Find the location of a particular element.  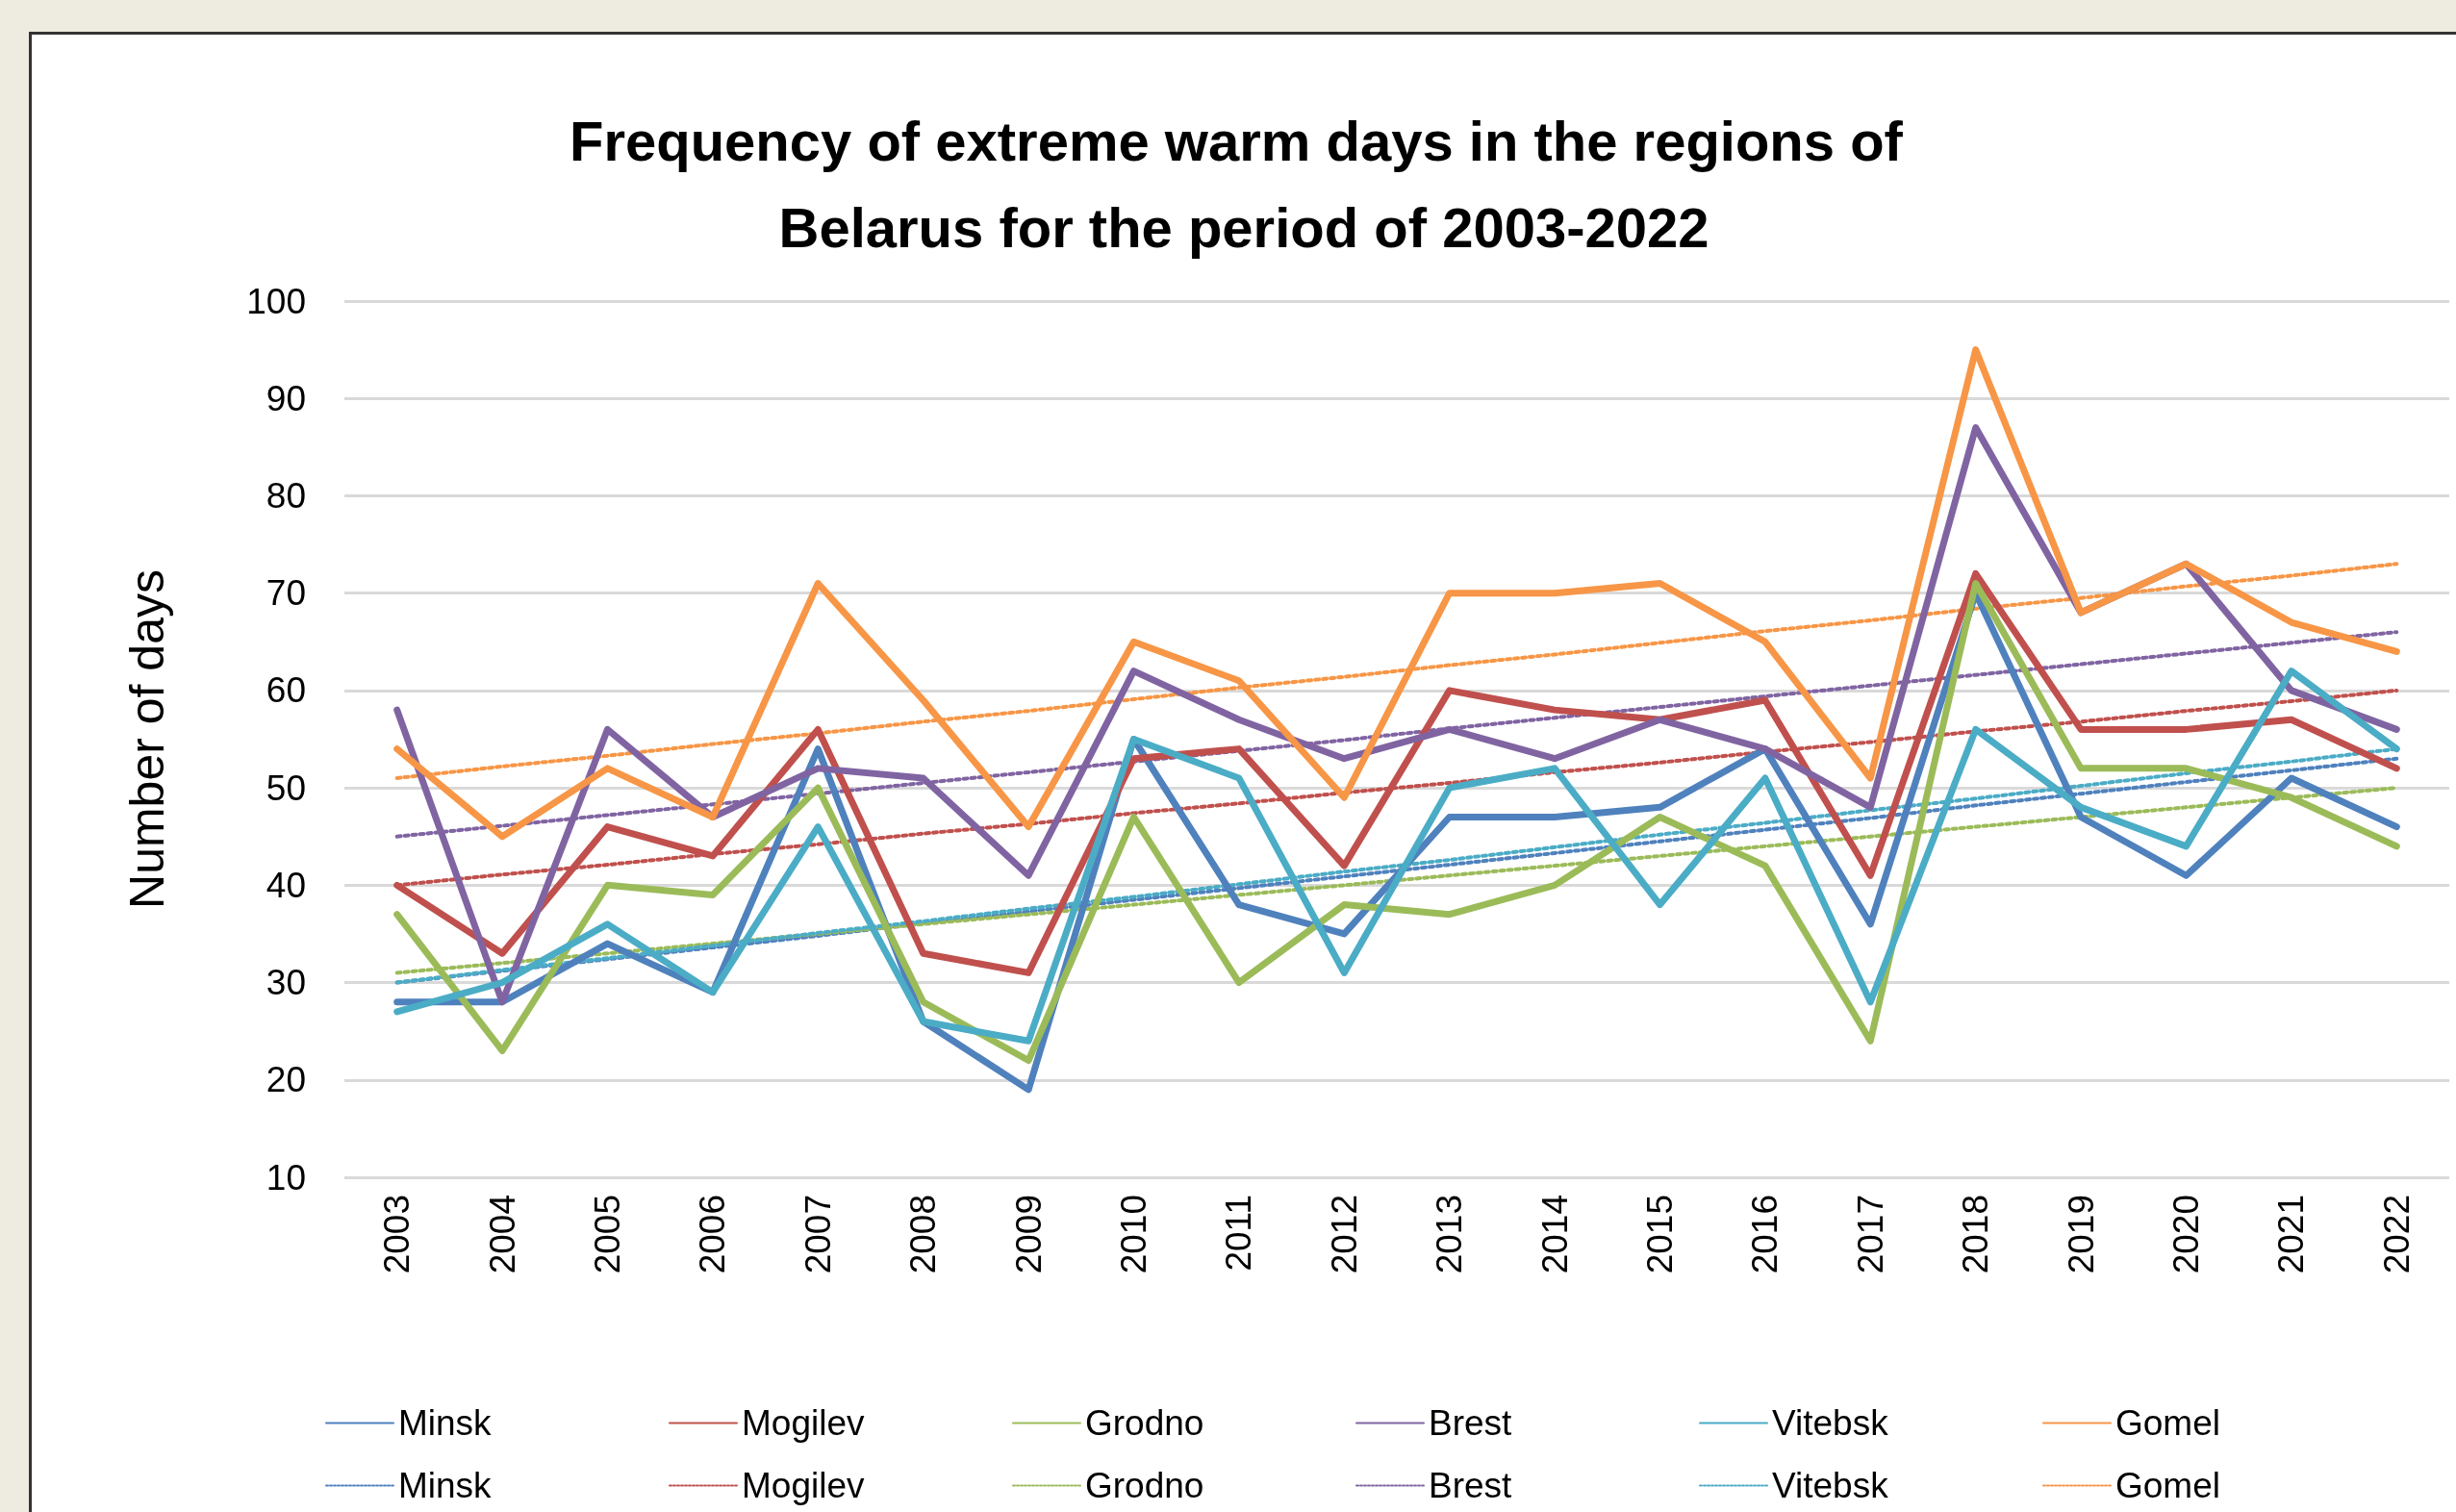

y-tick-label: 10 is located at coordinates (286, 1177).